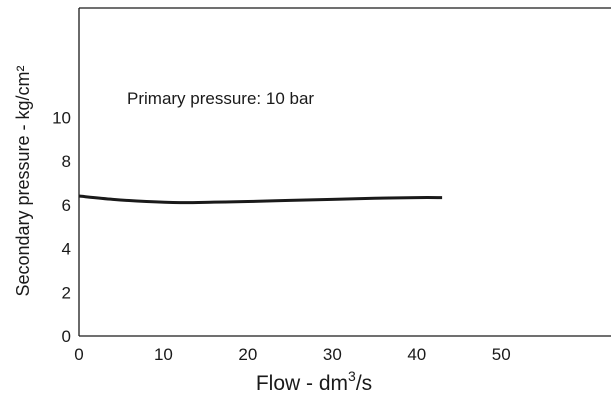  I want to click on x-axis-title-suffix: /s, so click(364, 383).